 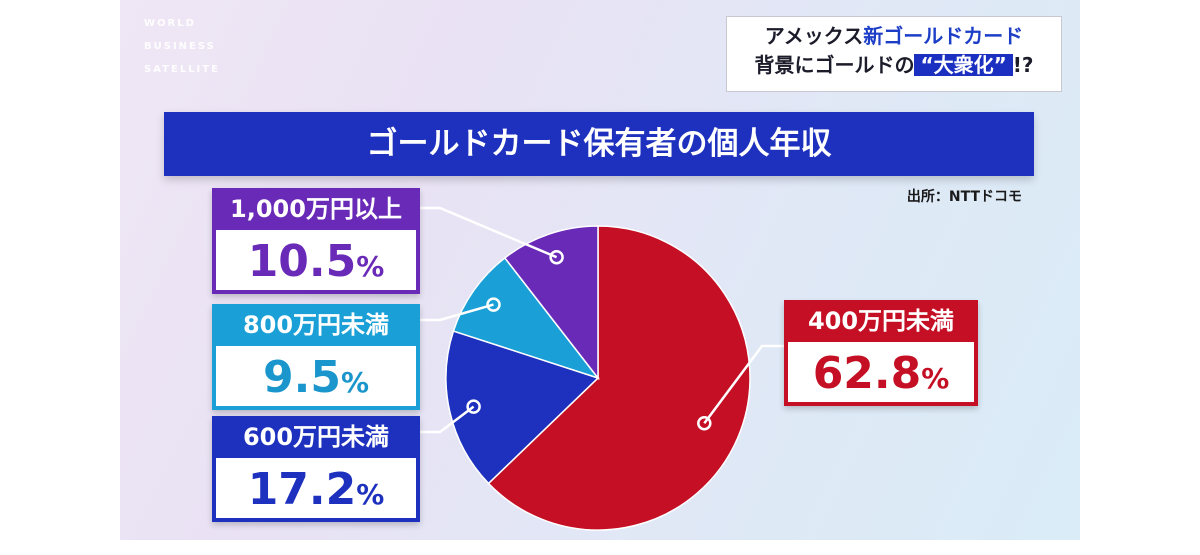 I want to click on label-box-800man-miman: 800万円未満 9.5%, so click(x=316, y=357).